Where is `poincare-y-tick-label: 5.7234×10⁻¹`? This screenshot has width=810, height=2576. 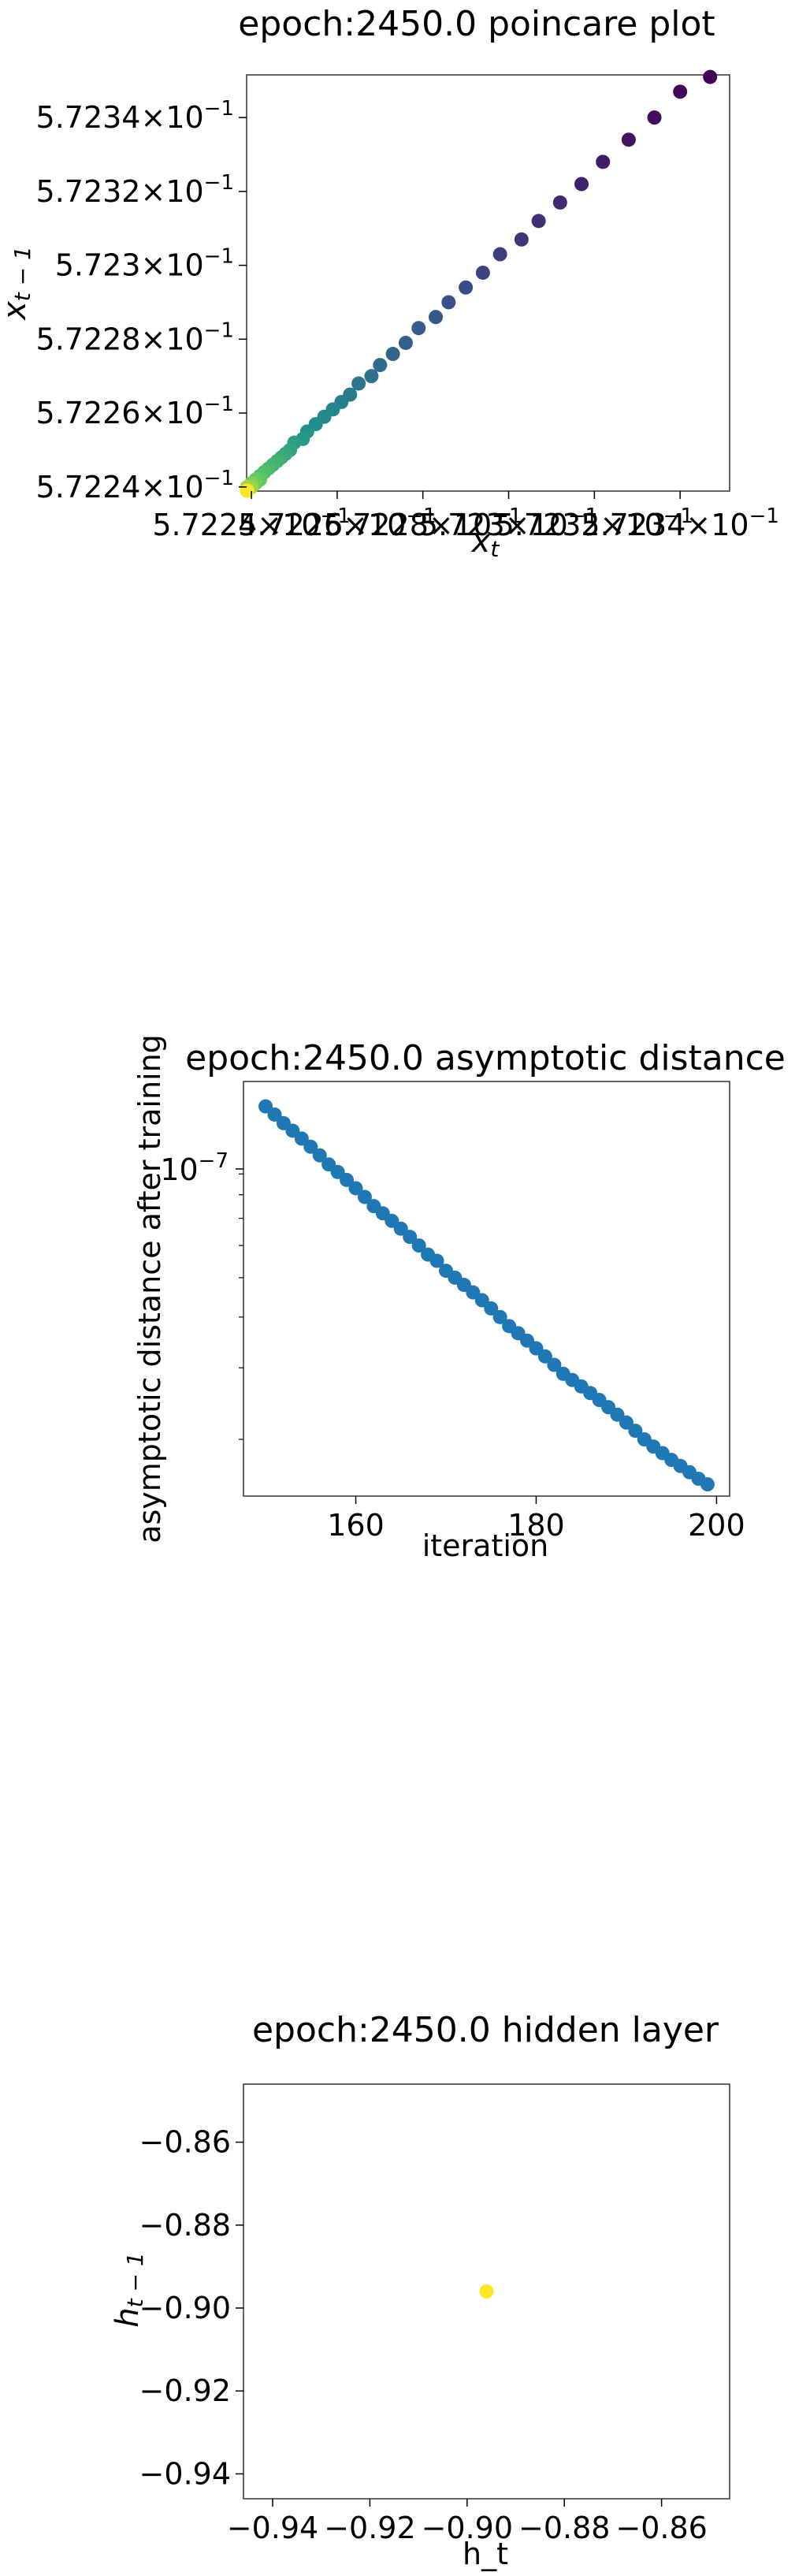
poincare-y-tick-label: 5.7234×10⁻¹ is located at coordinates (135, 116).